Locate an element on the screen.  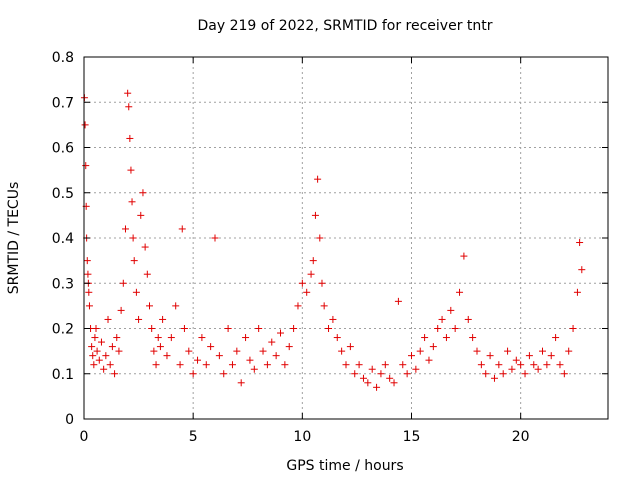
x-tick-label: 15 is located at coordinates (412, 437).